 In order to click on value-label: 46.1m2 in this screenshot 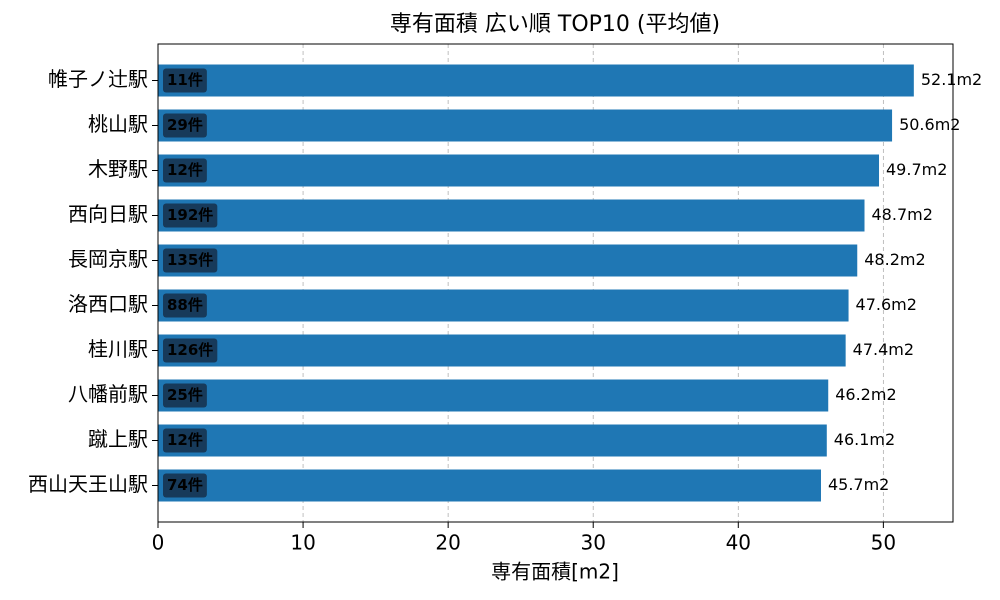, I will do `click(864, 439)`.